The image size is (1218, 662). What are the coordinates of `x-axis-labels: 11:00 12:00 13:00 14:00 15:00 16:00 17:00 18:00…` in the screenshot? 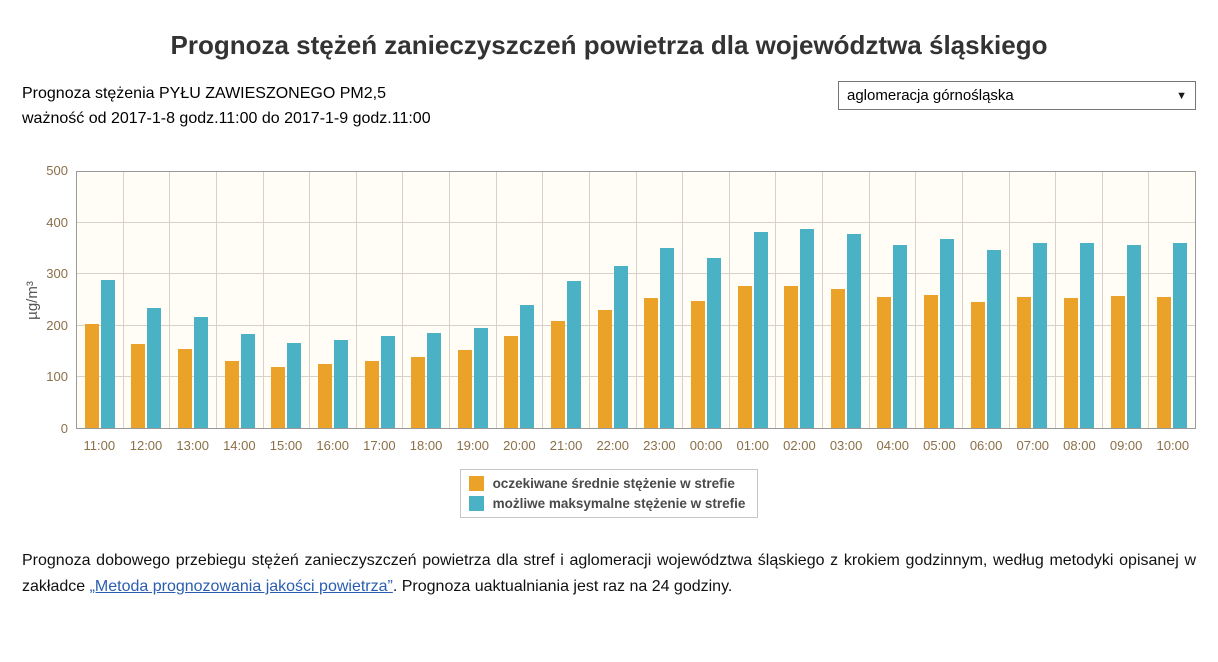 It's located at (636, 441).